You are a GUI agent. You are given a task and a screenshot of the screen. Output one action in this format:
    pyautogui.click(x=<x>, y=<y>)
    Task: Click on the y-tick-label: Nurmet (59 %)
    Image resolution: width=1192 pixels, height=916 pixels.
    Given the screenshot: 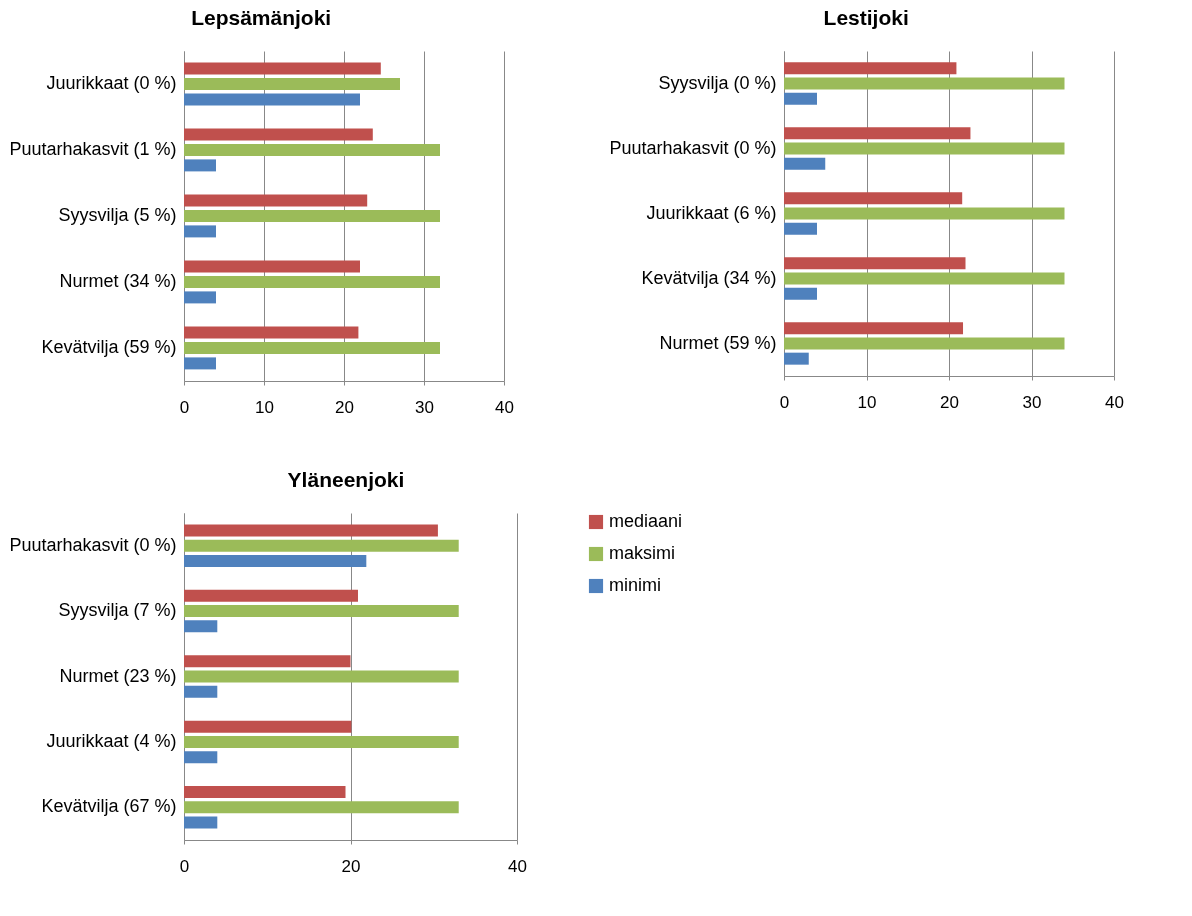 What is the action you would take?
    pyautogui.click(x=718, y=342)
    